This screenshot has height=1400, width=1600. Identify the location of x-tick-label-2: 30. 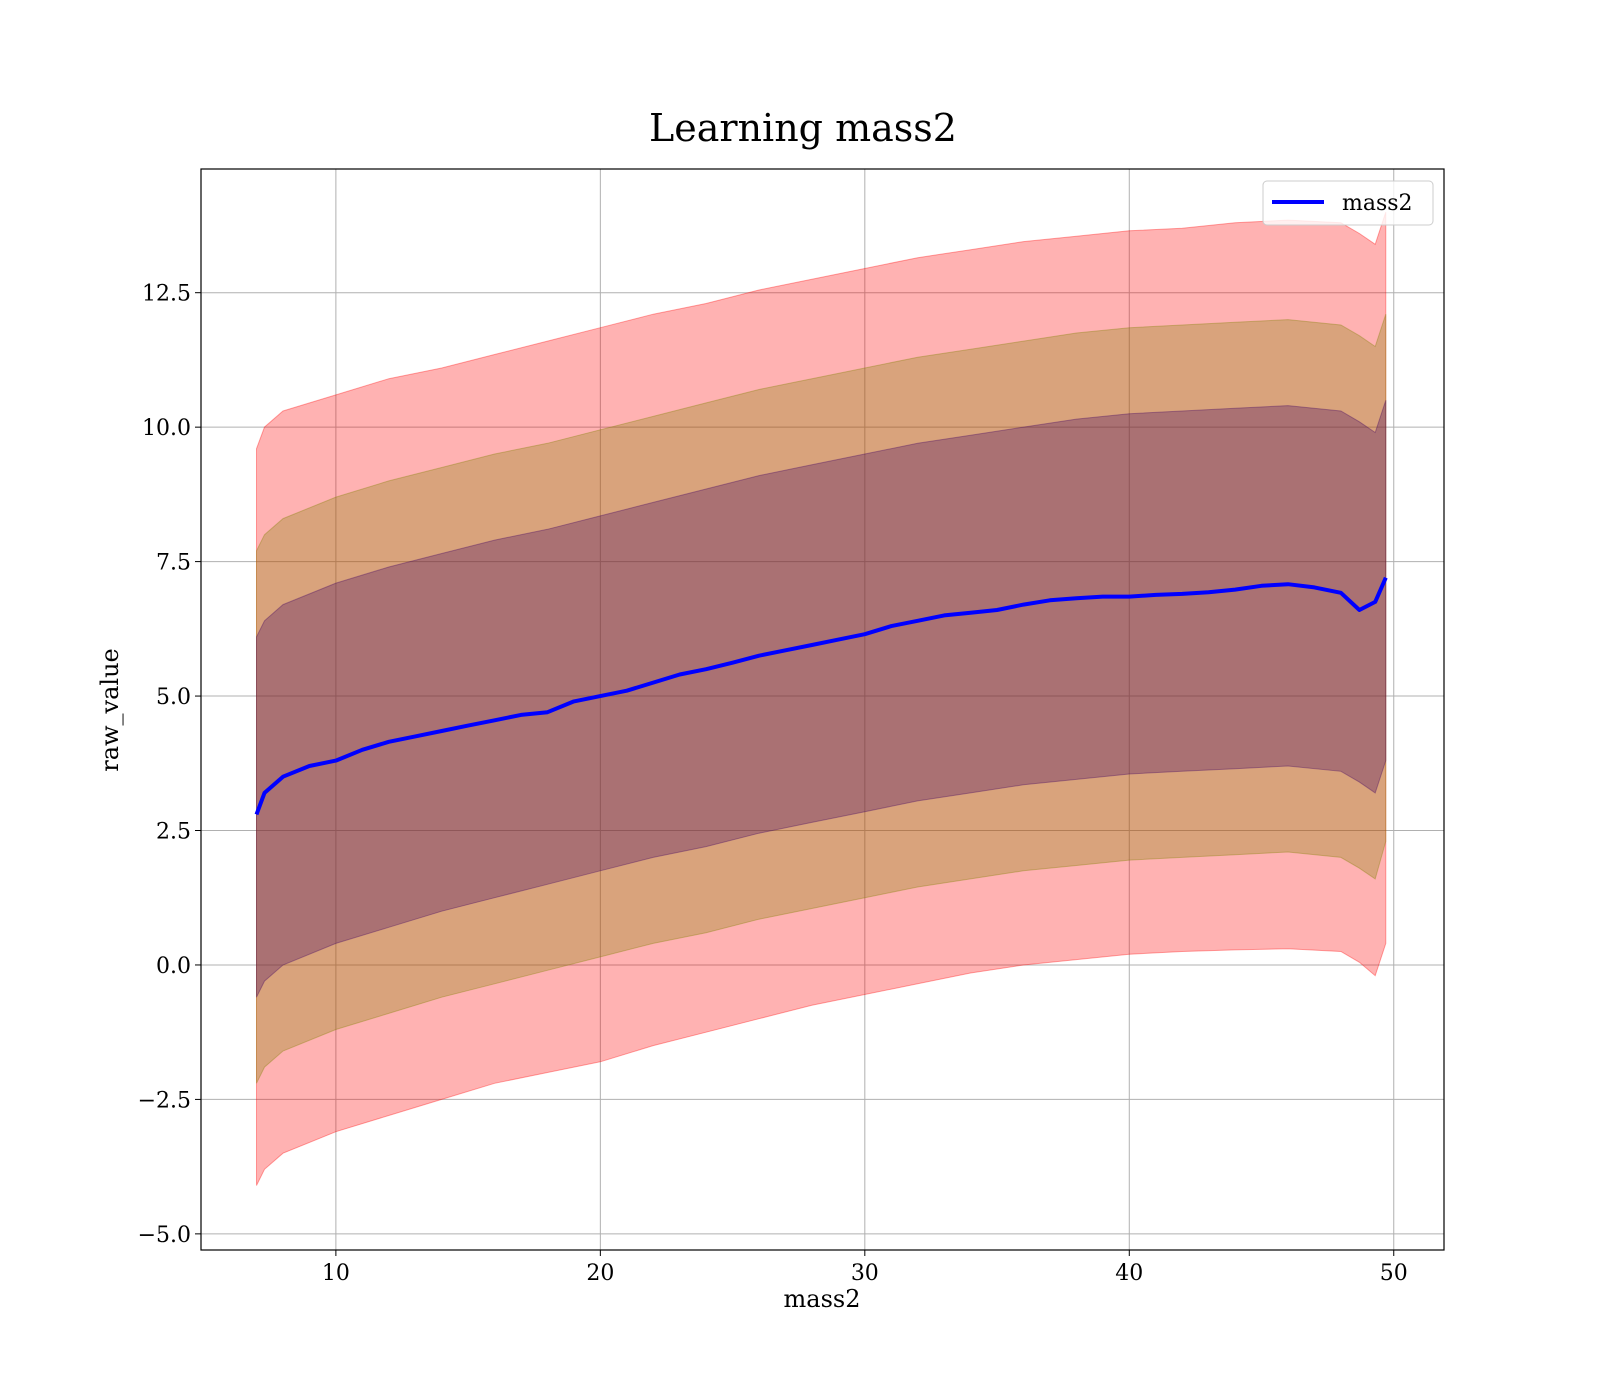
(865, 1273).